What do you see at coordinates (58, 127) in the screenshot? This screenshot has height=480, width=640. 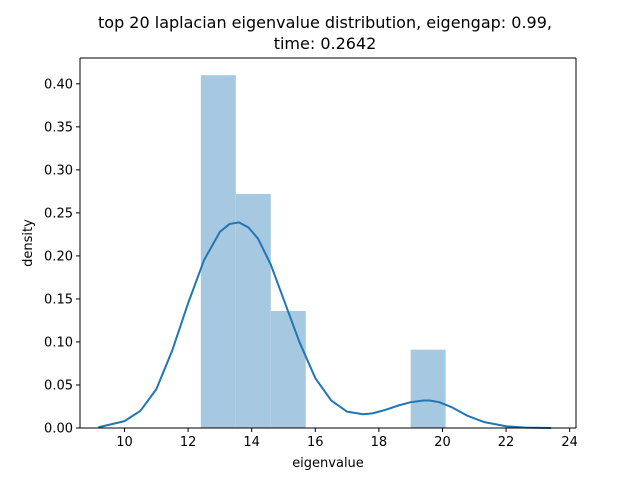 I see `y-tick-label: 0.35` at bounding box center [58, 127].